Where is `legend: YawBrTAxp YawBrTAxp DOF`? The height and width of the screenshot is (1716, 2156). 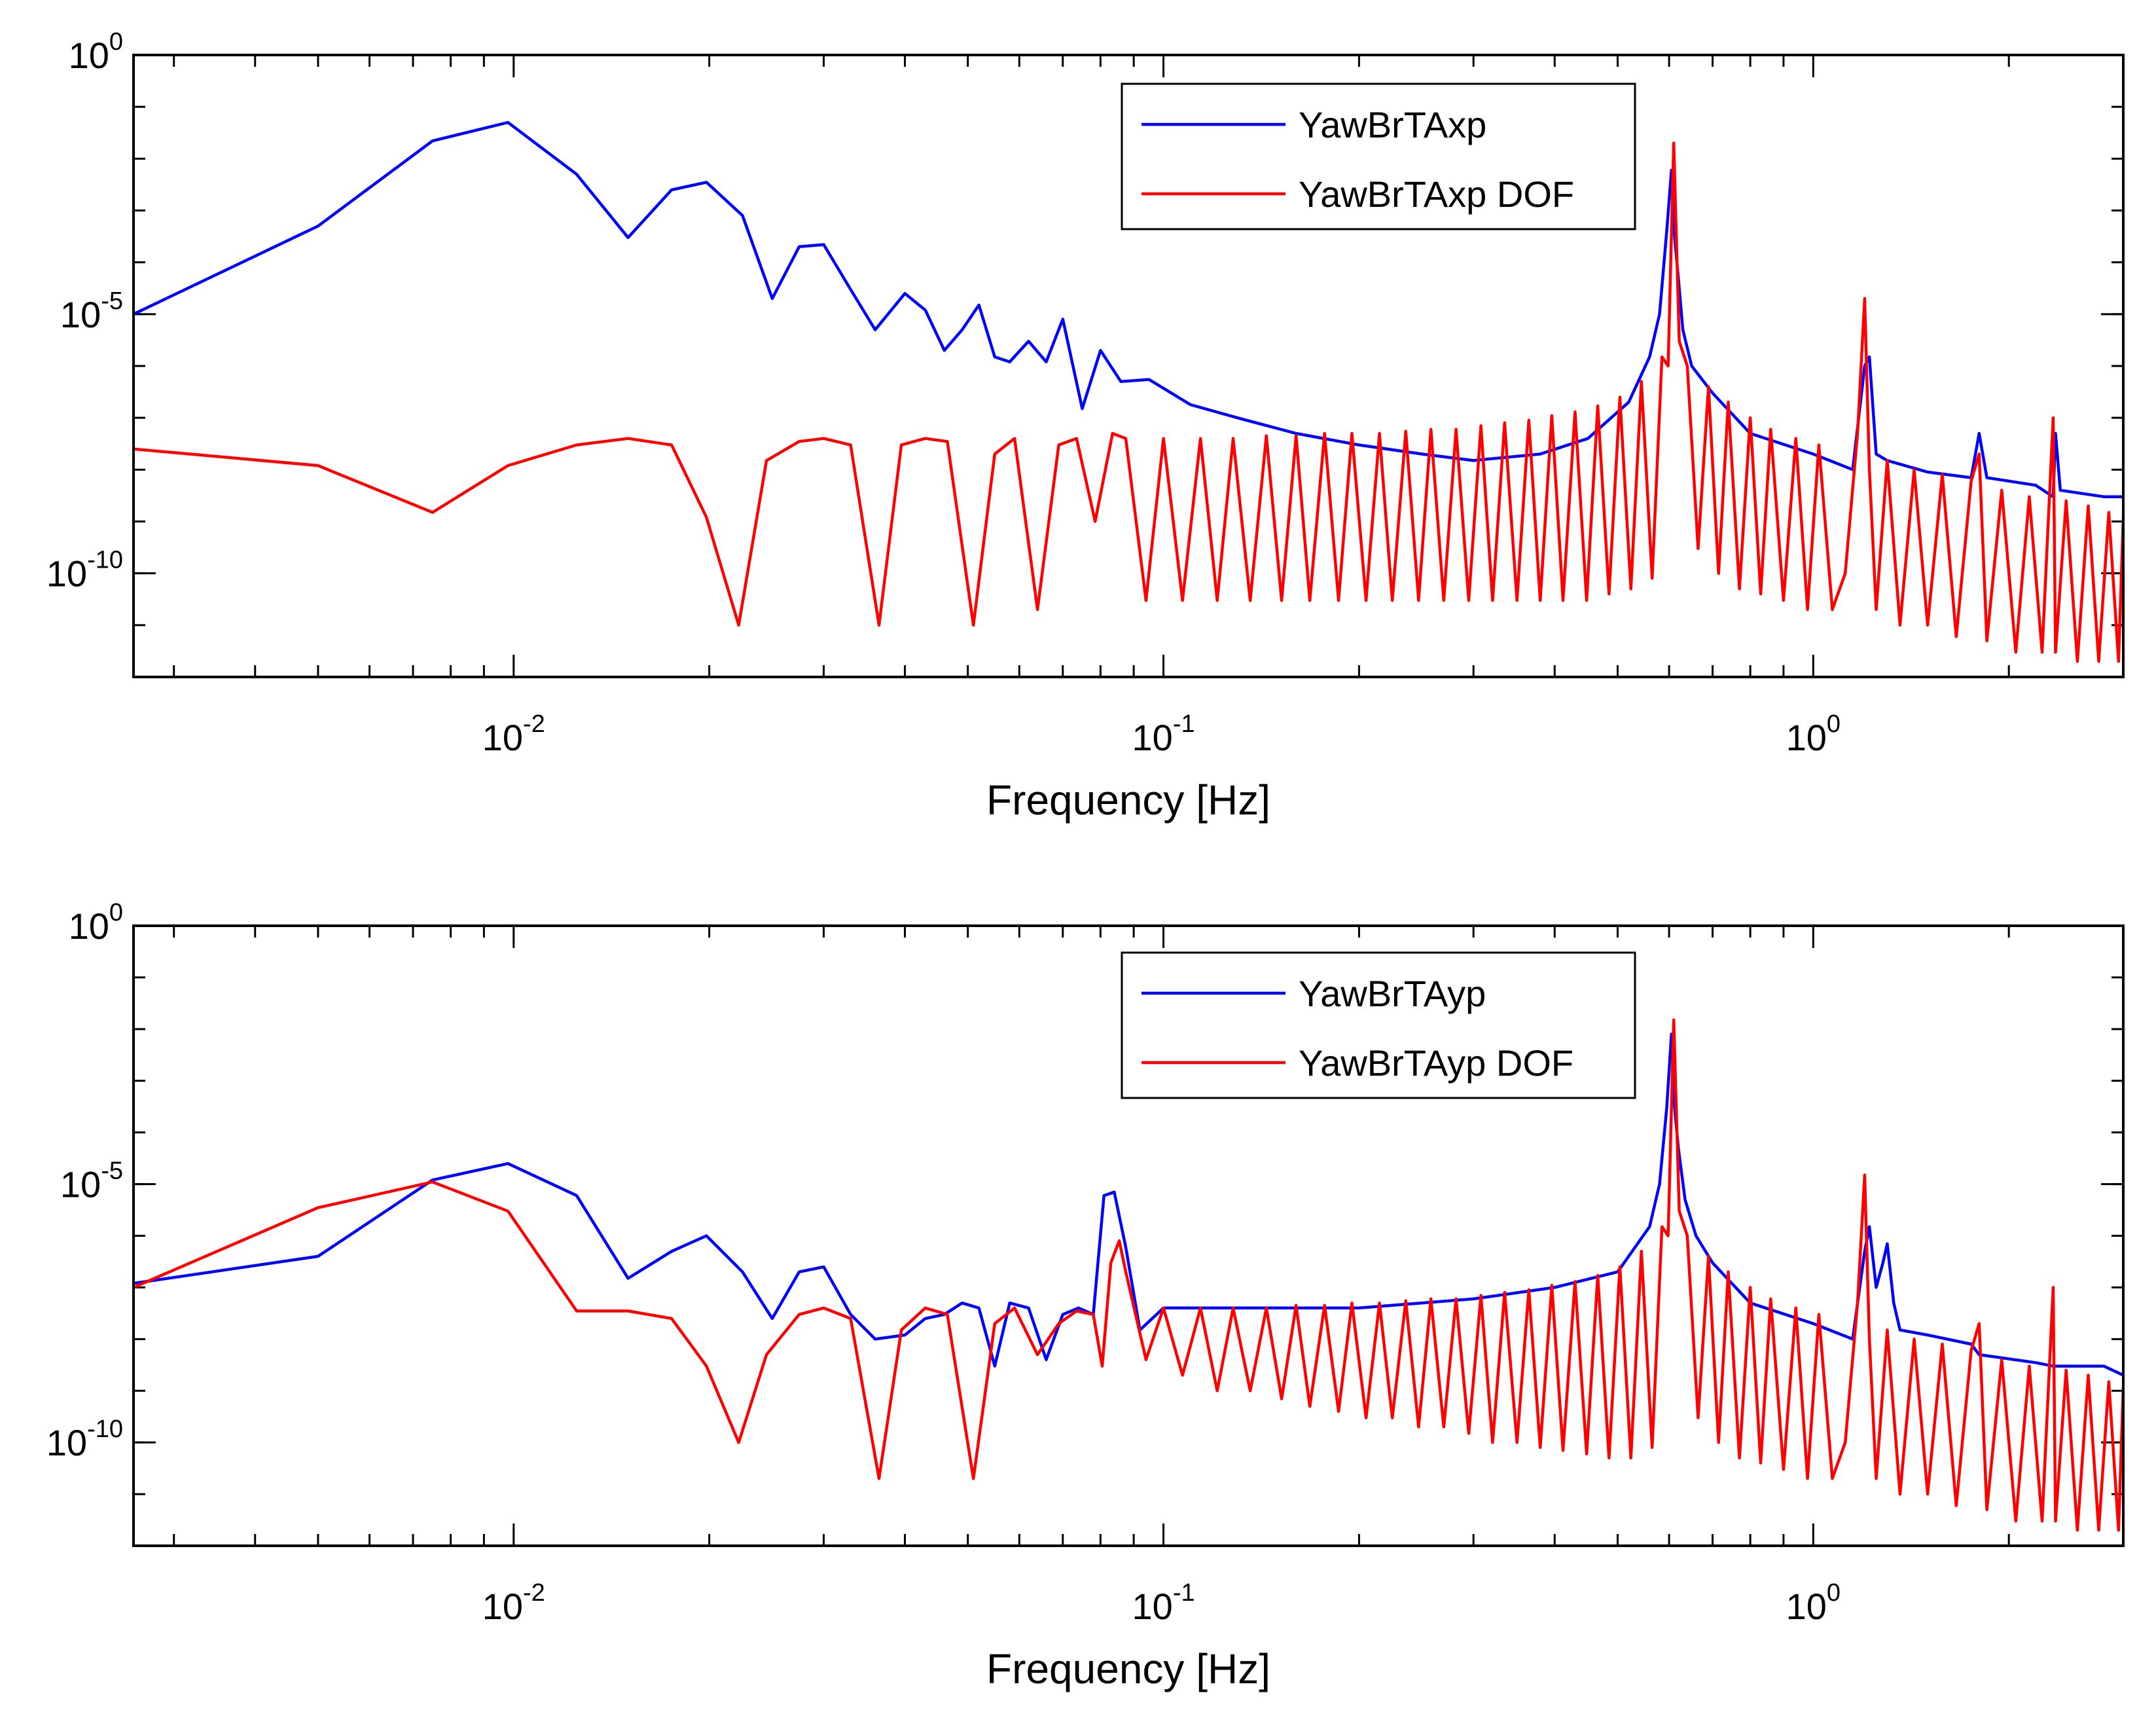
legend: YawBrTAxp YawBrTAxp DOF is located at coordinates (1378, 156).